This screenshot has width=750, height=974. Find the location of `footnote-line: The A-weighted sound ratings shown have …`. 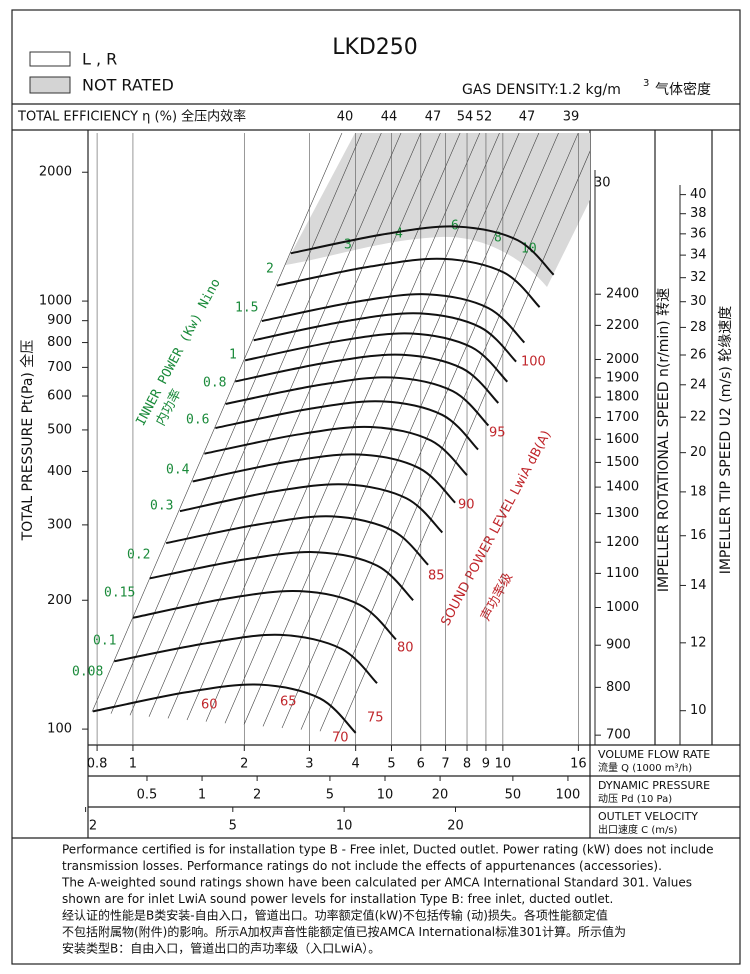

footnote-line: The A-weighted sound ratings shown have … is located at coordinates (376, 883).